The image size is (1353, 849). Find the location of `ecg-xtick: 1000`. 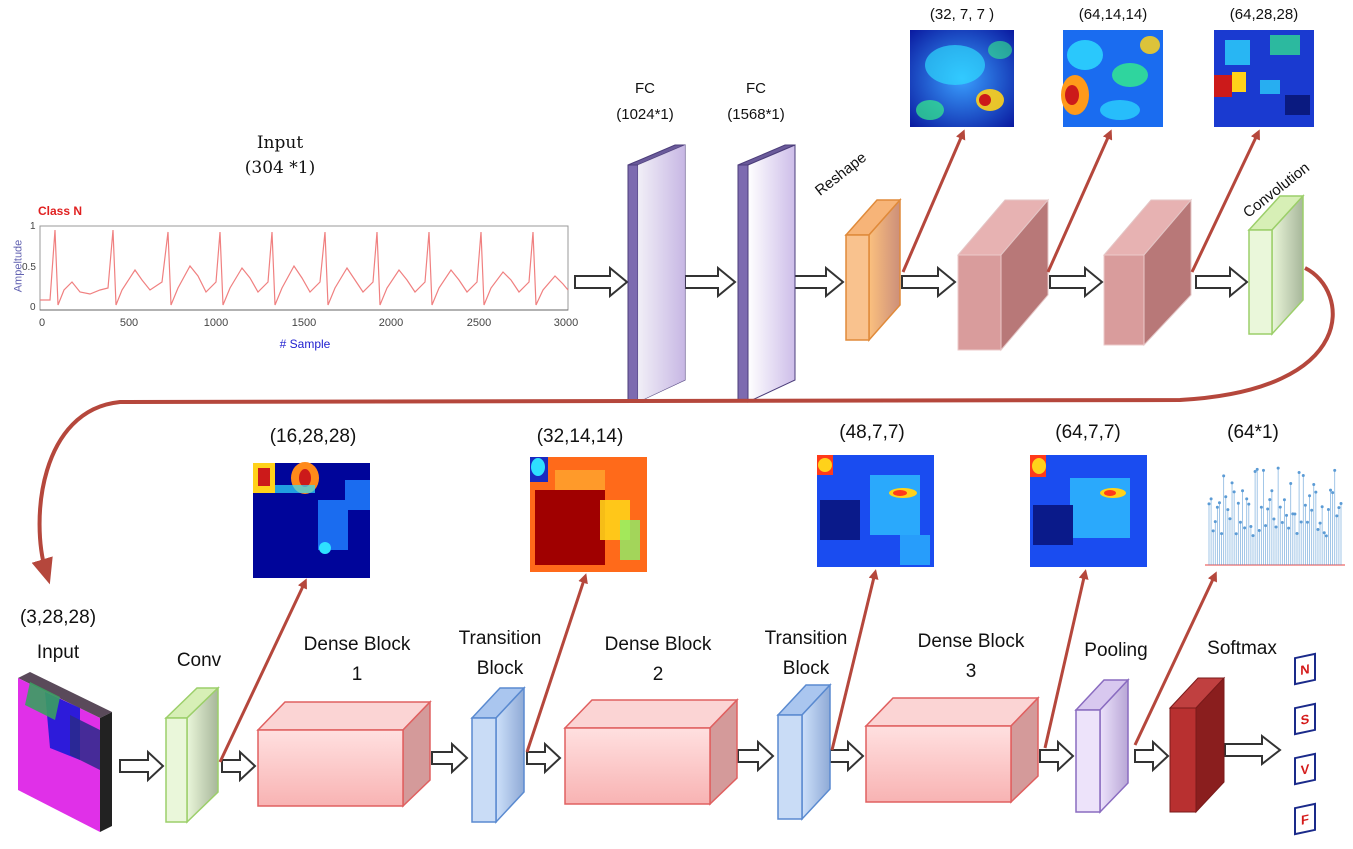

ecg-xtick: 1000 is located at coordinates (216, 323).